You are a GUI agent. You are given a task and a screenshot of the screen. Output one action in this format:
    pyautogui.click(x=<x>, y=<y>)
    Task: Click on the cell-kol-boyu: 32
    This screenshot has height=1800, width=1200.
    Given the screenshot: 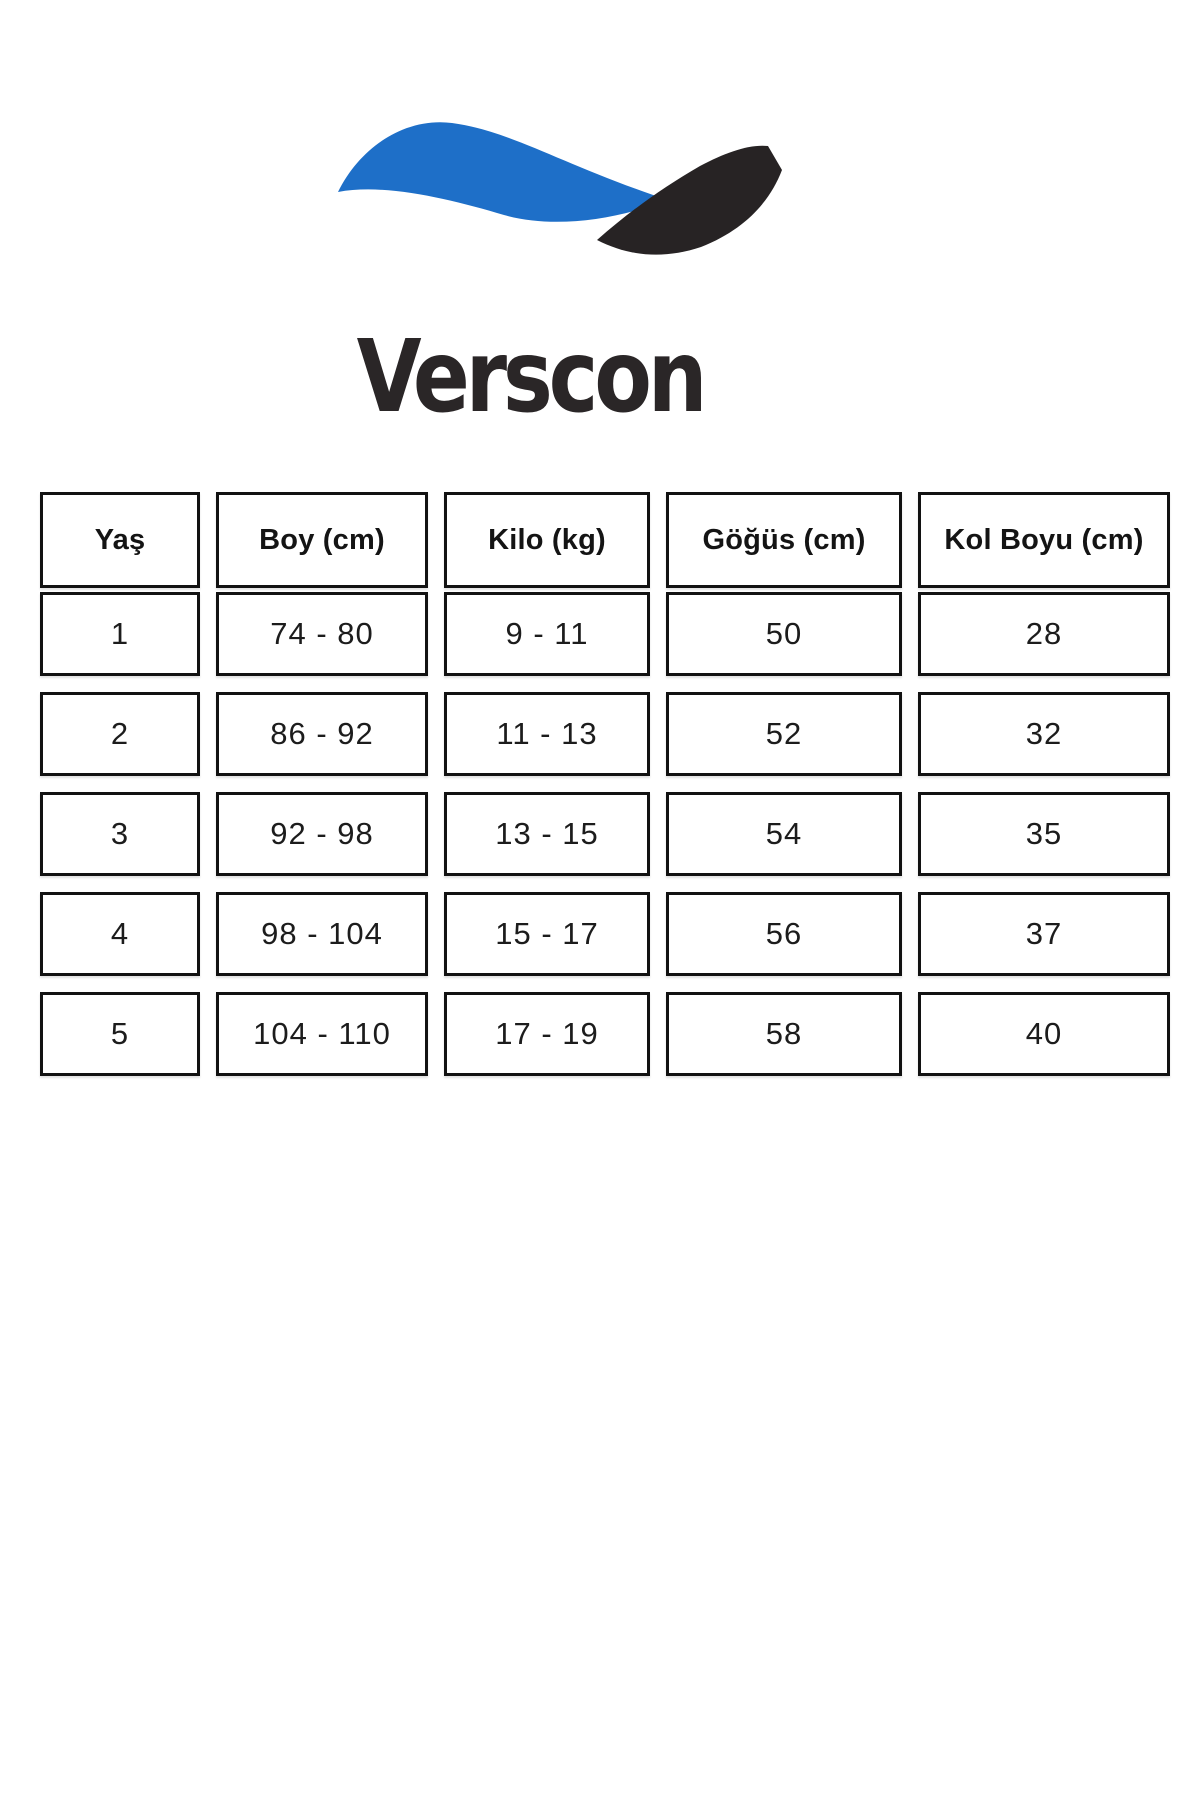 What is the action you would take?
    pyautogui.click(x=1044, y=734)
    